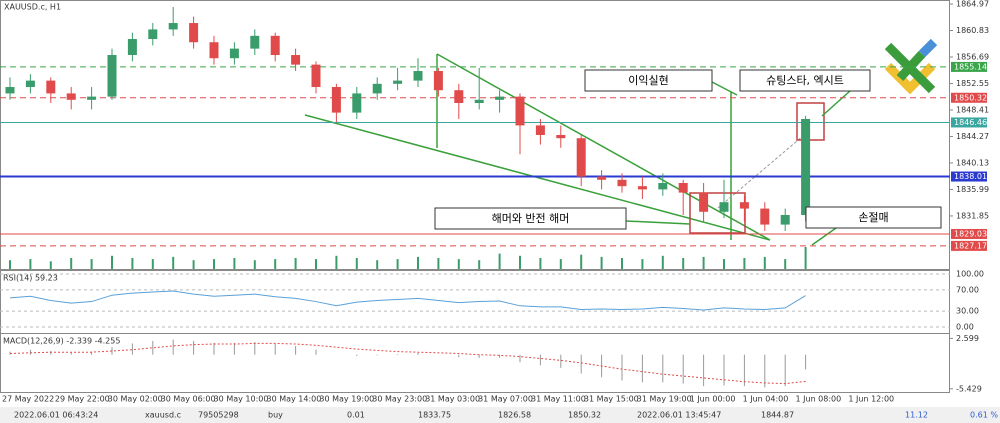  Describe the element at coordinates (967, 338) in the screenshot. I see `y-tick-label: 2.599` at that location.